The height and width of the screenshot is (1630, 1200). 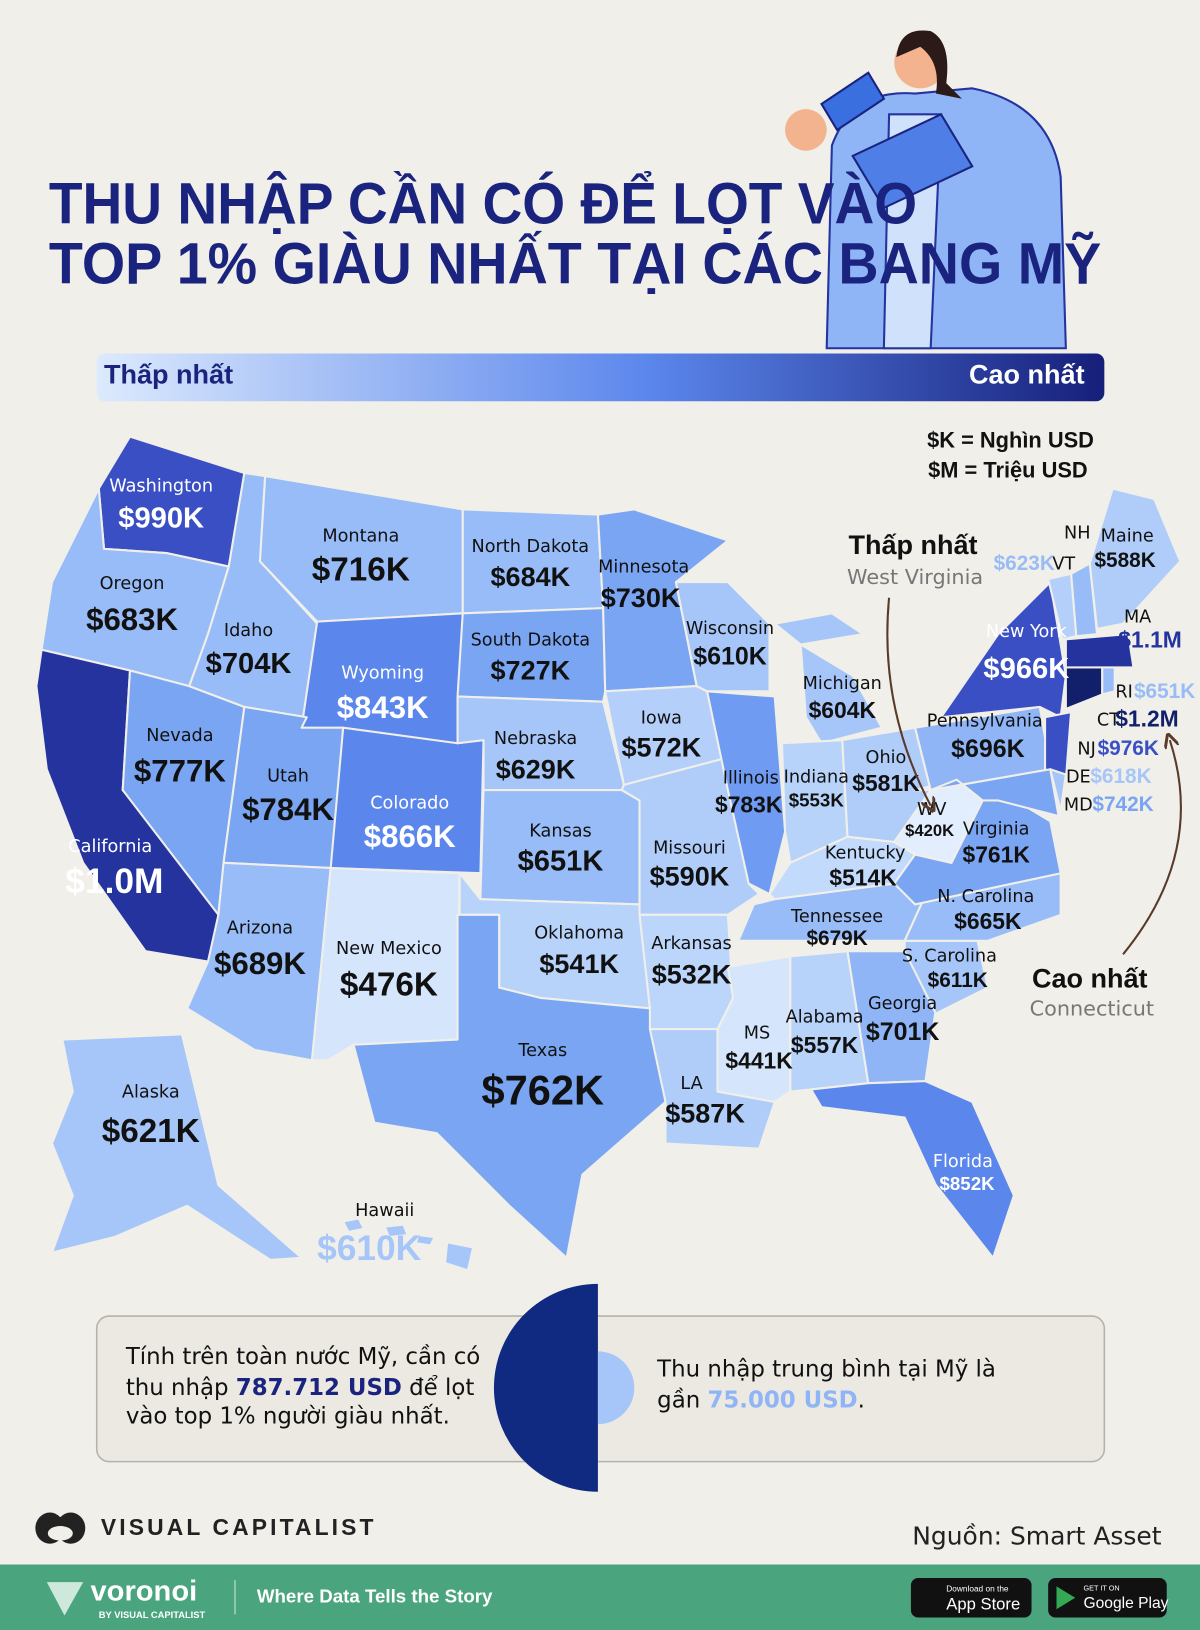 What do you see at coordinates (181, 1387) in the screenshot?
I see `summary-text: thu nhập` at bounding box center [181, 1387].